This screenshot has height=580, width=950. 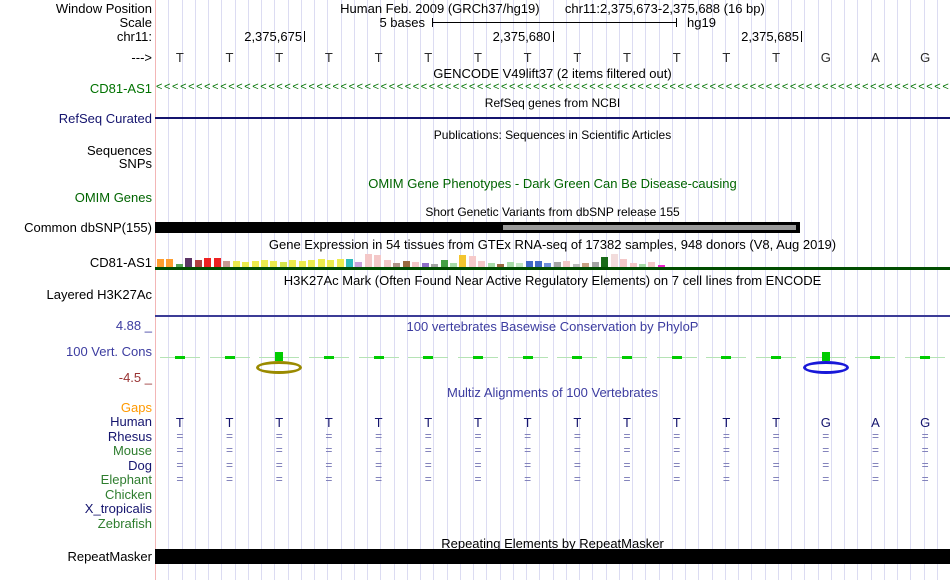 What do you see at coordinates (119, 150) in the screenshot?
I see `publications-sequences-label: Sequences` at bounding box center [119, 150].